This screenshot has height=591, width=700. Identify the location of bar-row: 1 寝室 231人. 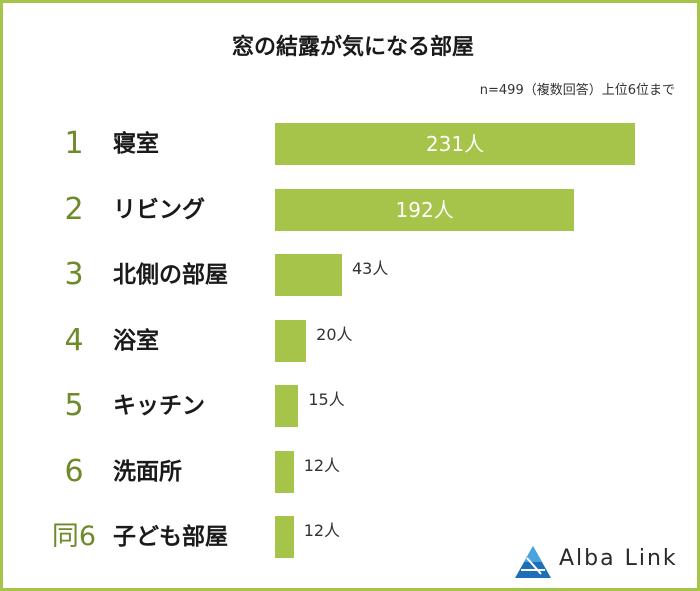
(351, 144).